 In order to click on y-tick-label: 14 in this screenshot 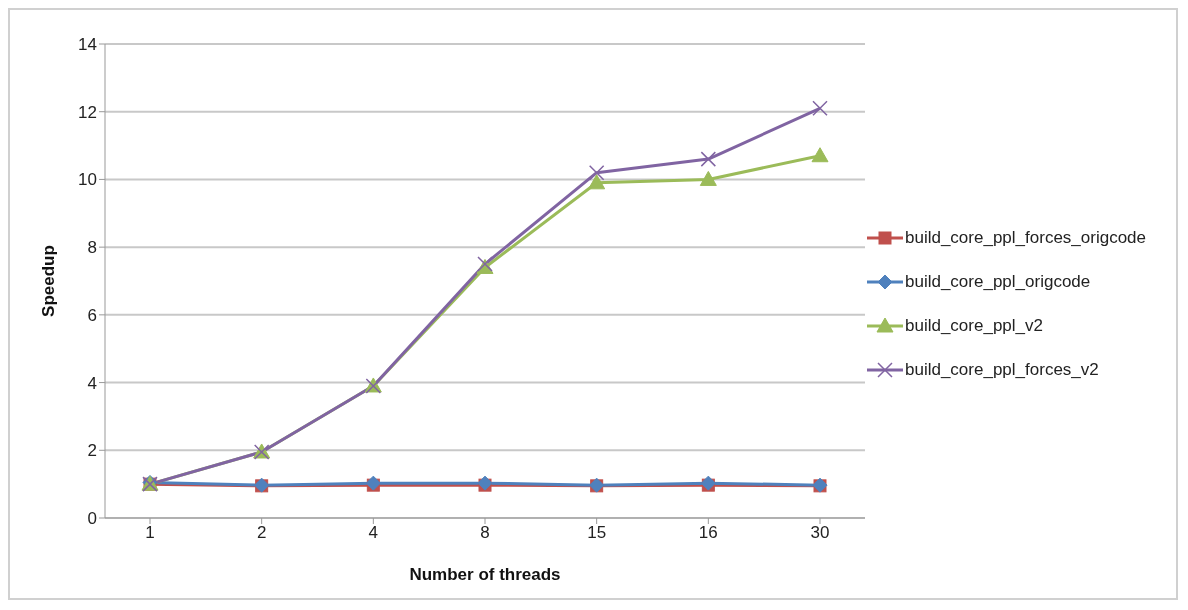, I will do `click(87, 45)`.